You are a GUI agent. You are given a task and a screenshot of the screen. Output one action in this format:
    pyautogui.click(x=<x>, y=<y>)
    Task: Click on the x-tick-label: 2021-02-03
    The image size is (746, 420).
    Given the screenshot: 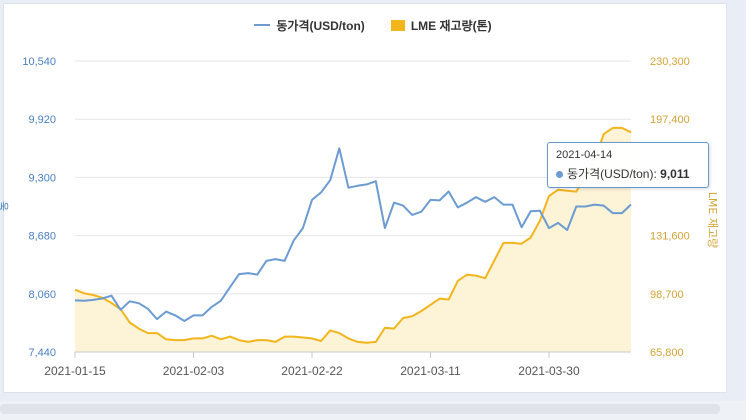 What is the action you would take?
    pyautogui.click(x=194, y=371)
    